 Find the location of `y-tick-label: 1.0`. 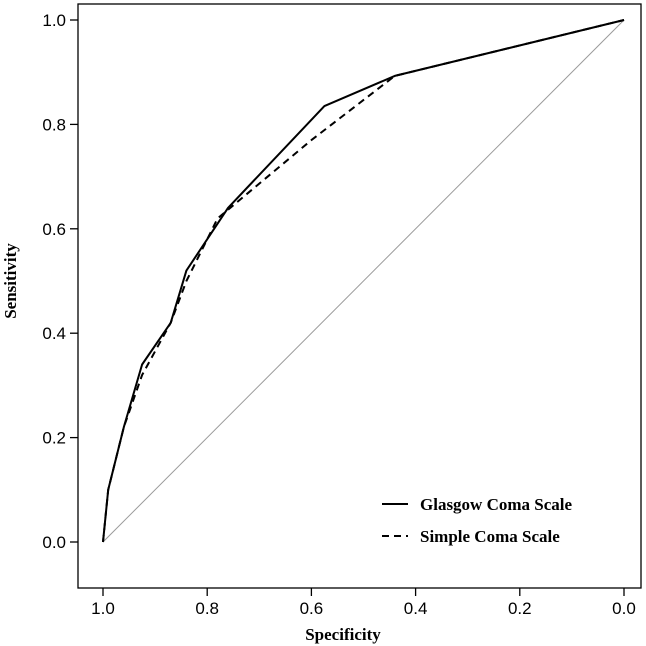

y-tick-label: 1.0 is located at coordinates (54, 20).